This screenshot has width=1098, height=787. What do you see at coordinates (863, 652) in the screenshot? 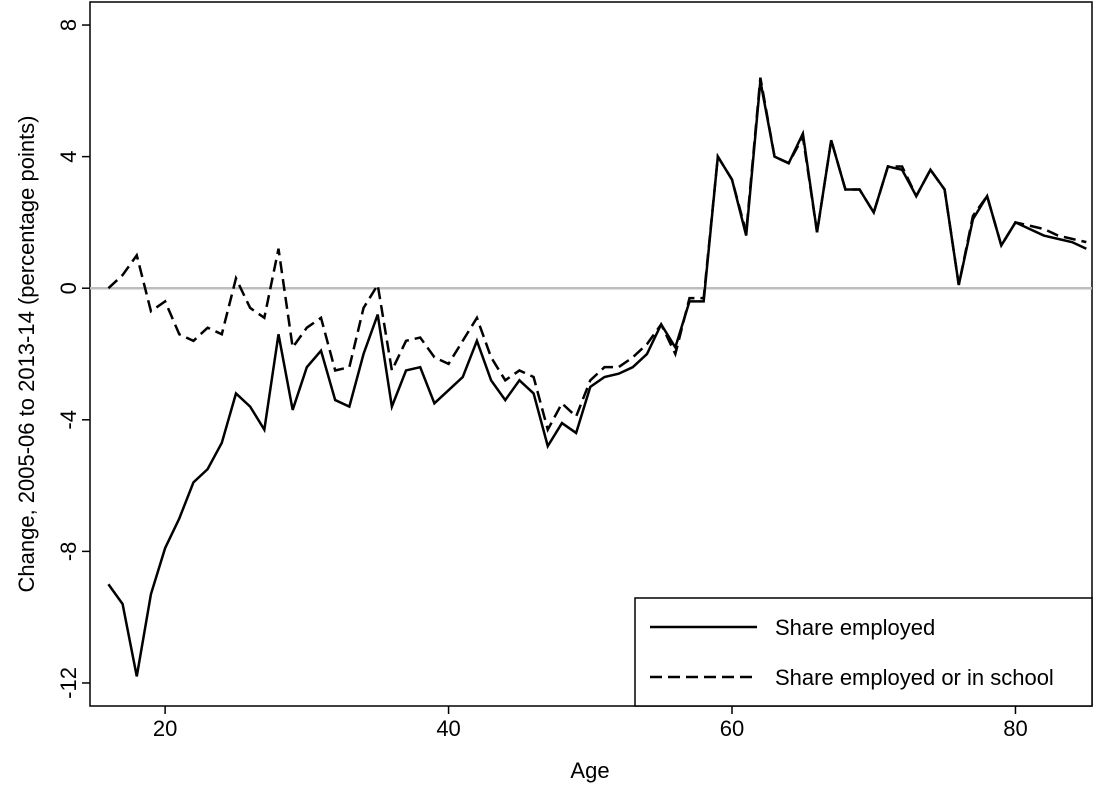
I see `legend-box` at bounding box center [863, 652].